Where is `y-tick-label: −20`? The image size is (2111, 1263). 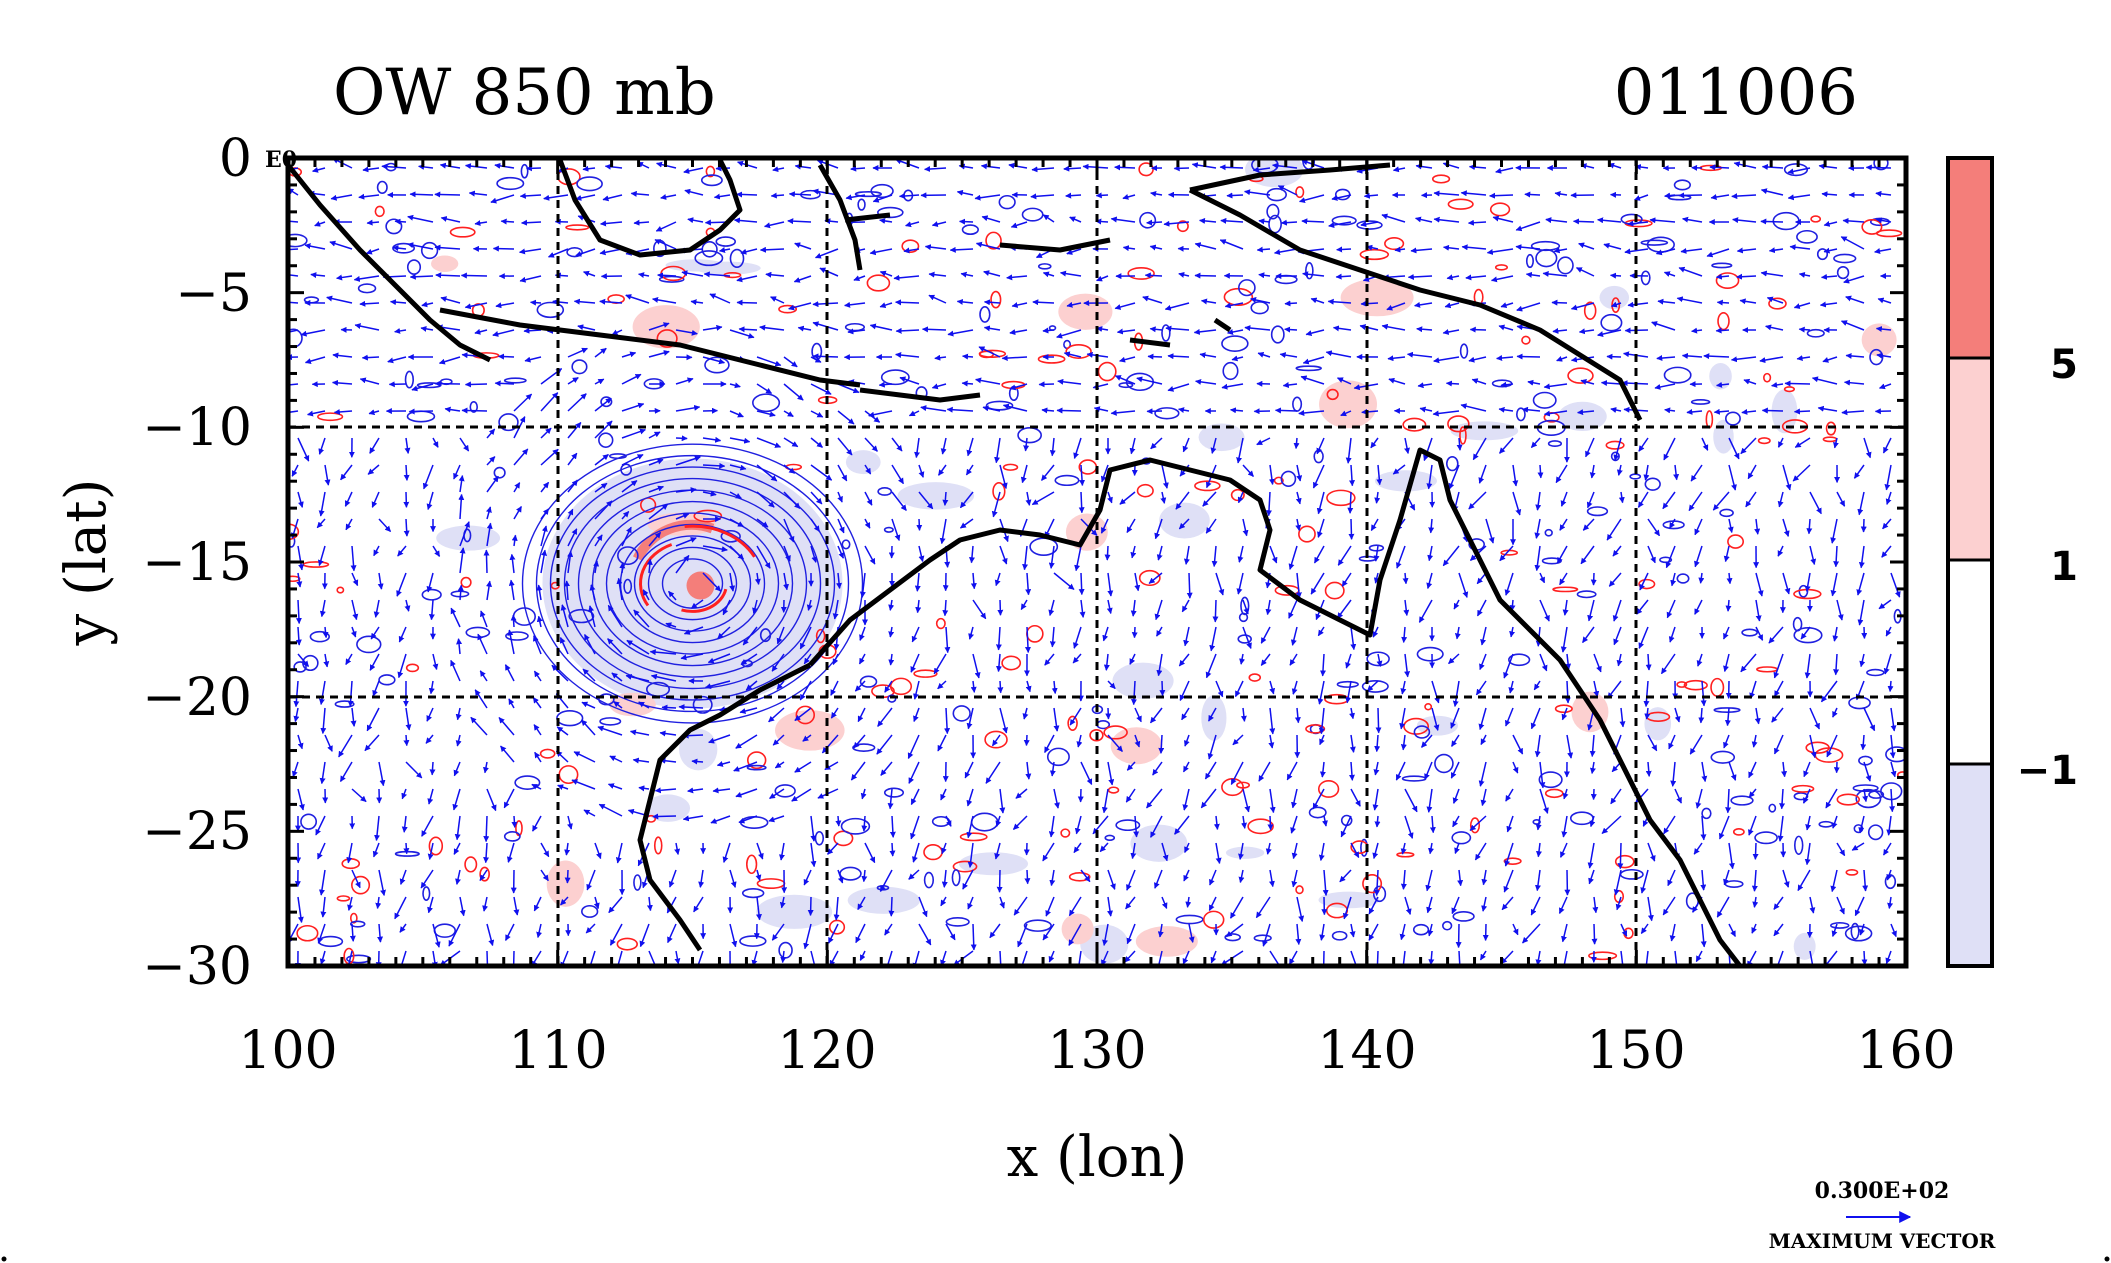
y-tick-label: −20 is located at coordinates (197, 698).